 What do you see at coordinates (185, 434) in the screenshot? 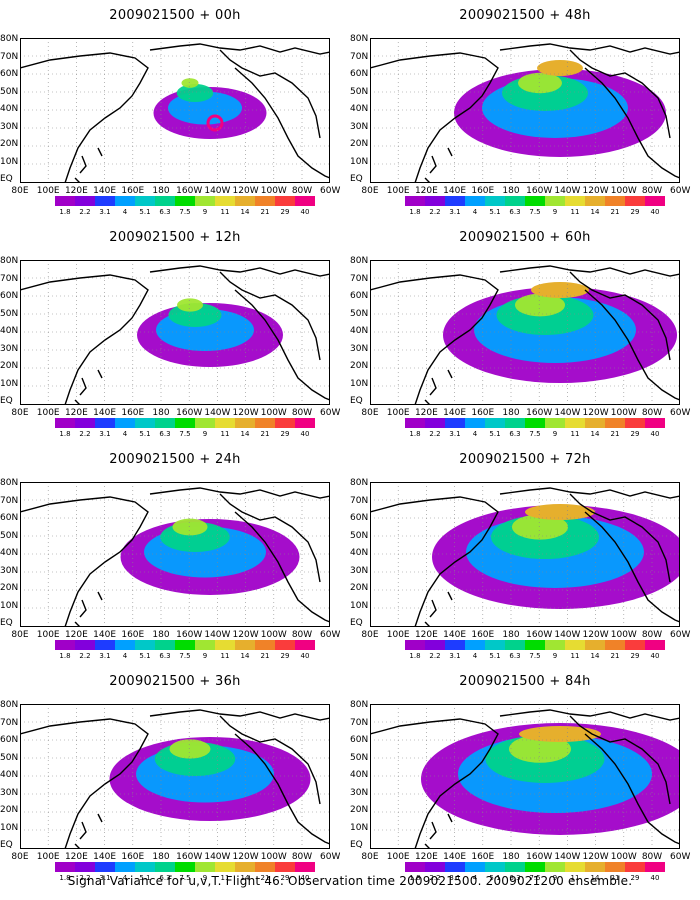
I see `colorbar-label: 7.5` at bounding box center [185, 434].